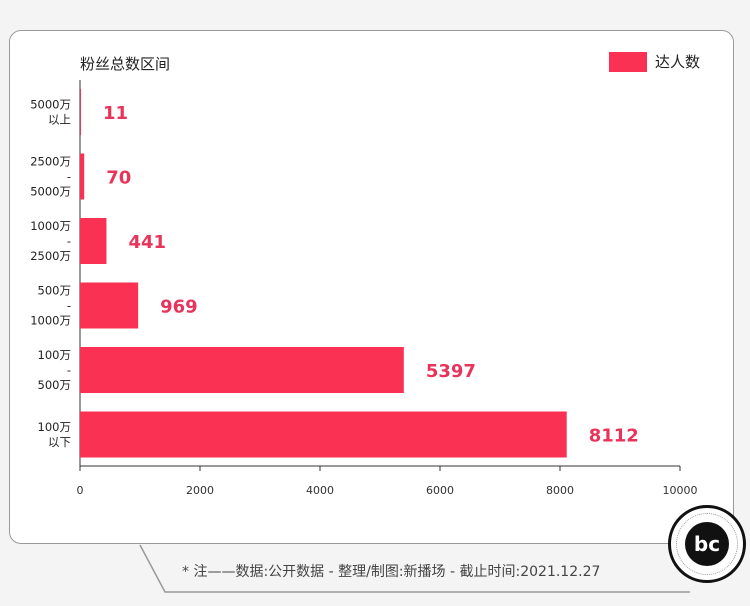 This screenshot has height=606, width=750. I want to click on x-tick-label: 8000, so click(560, 490).